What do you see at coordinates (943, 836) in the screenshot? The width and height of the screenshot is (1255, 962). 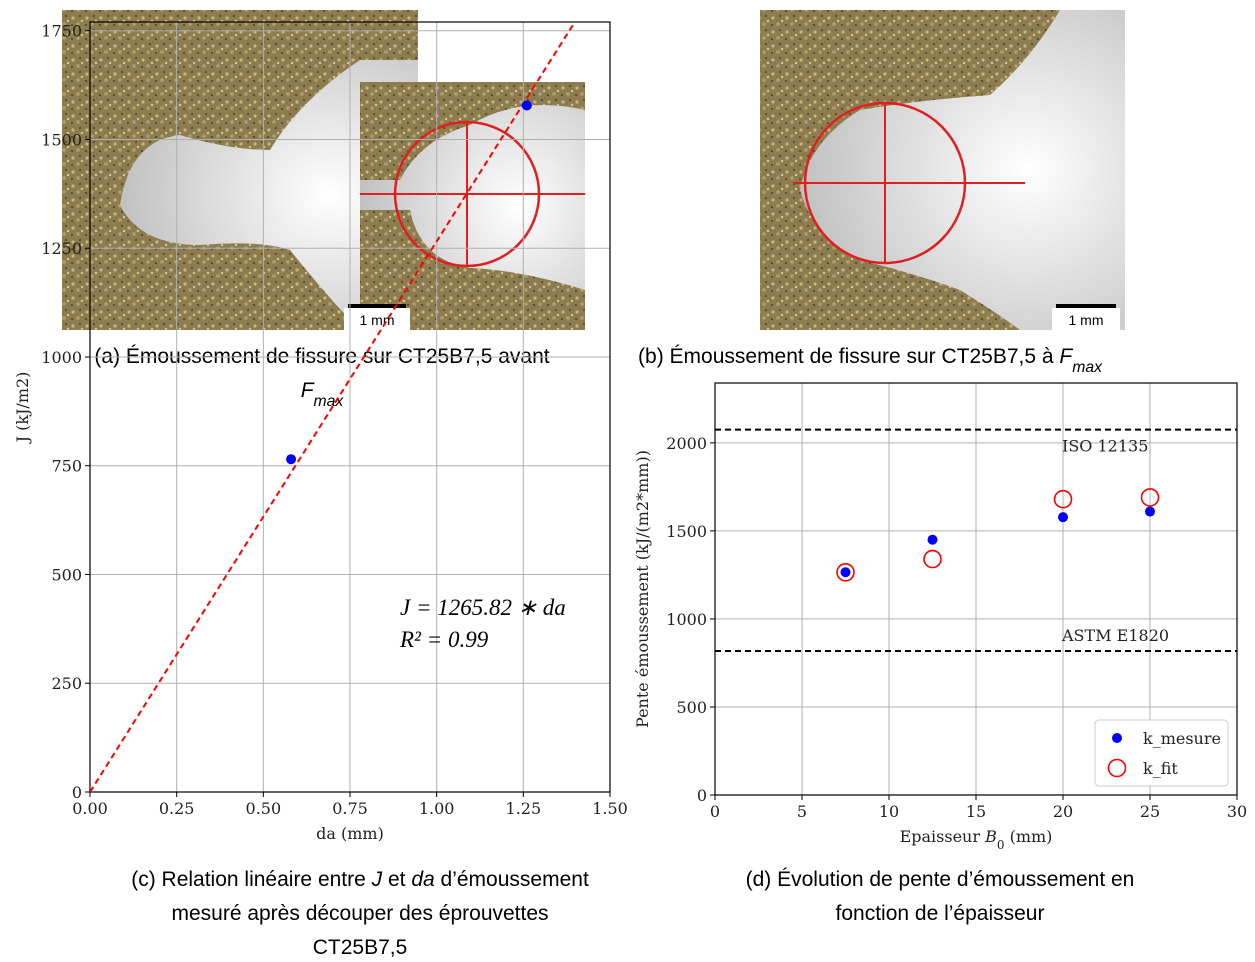 I see `x-axis-label-part: Epaisseur` at bounding box center [943, 836].